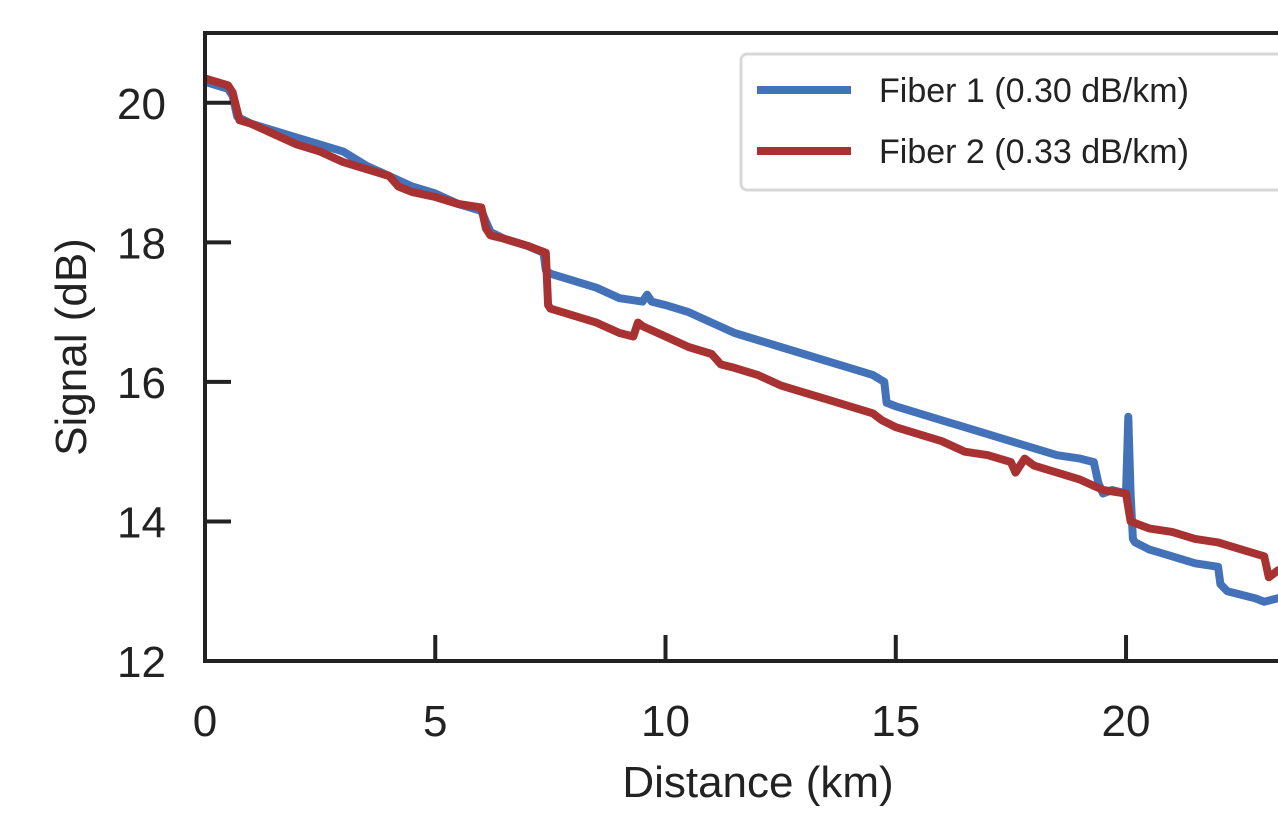 The image size is (1278, 815). What do you see at coordinates (141, 662) in the screenshot?
I see `y-tick-label: 12` at bounding box center [141, 662].